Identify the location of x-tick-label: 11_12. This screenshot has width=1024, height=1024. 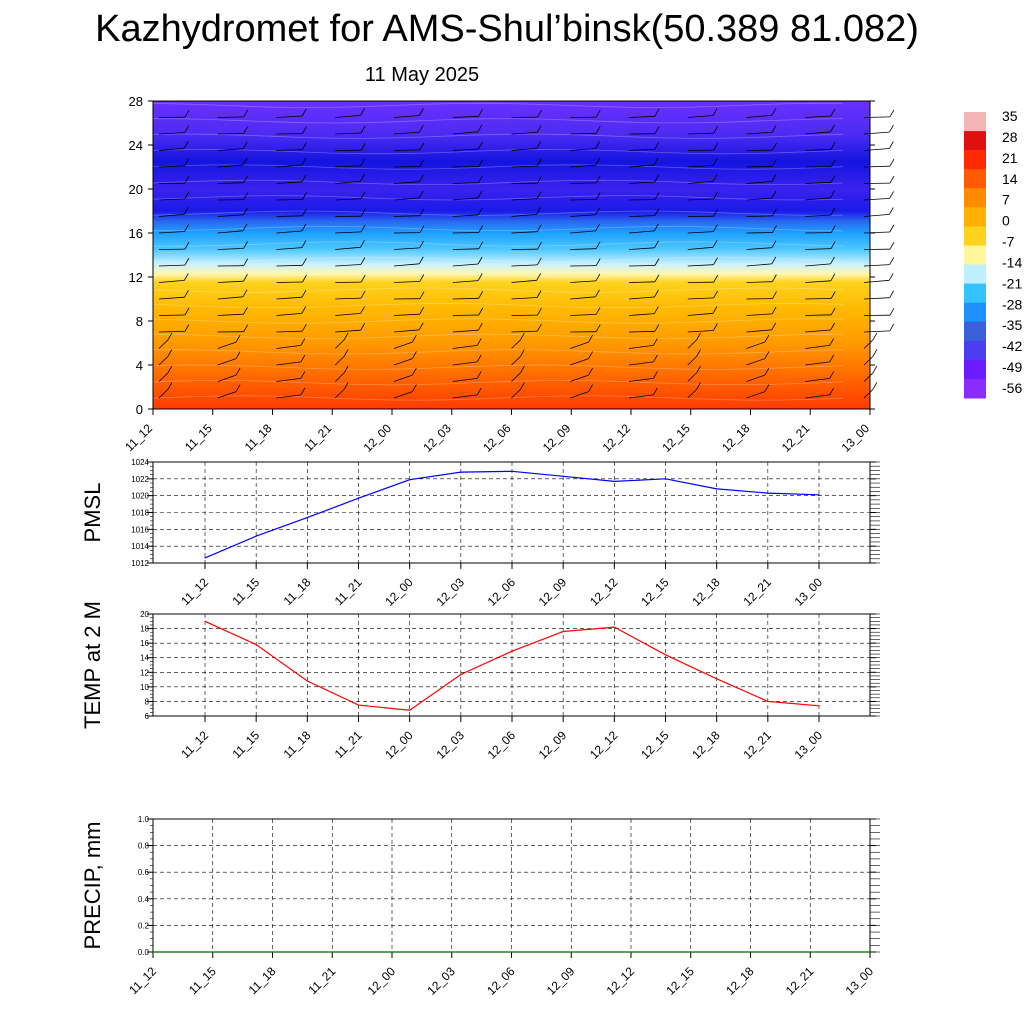
(194, 591).